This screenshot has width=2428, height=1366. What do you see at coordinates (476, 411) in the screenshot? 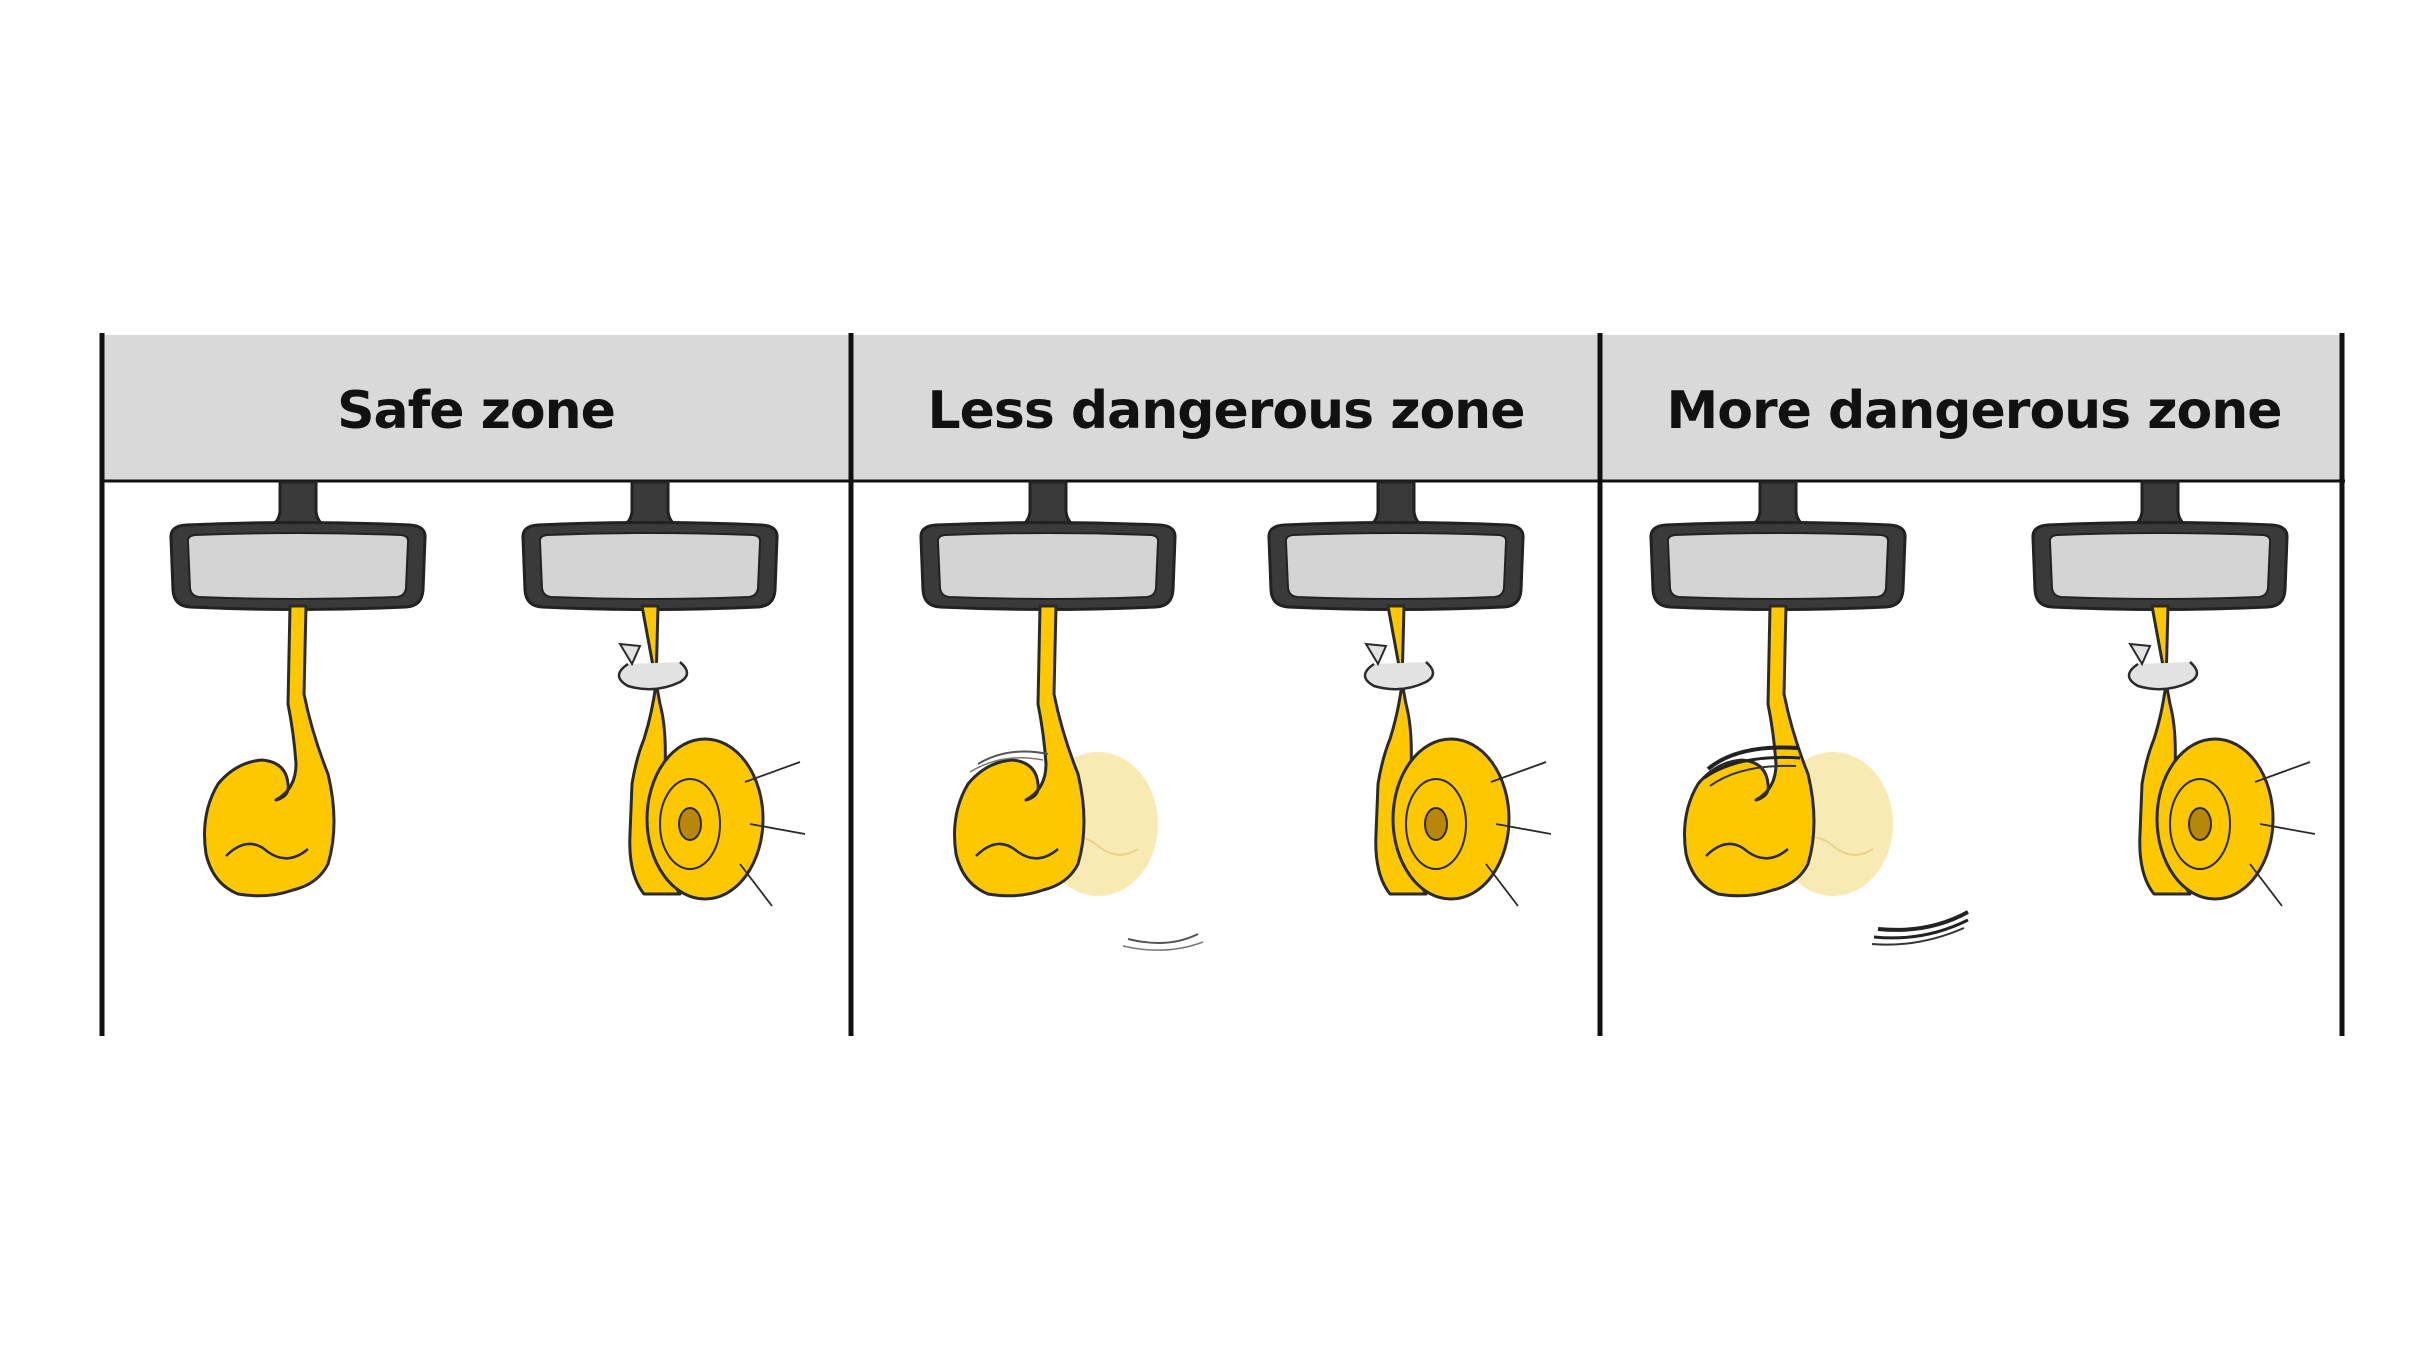
I see `zone-title-safe: Safe zone` at bounding box center [476, 411].